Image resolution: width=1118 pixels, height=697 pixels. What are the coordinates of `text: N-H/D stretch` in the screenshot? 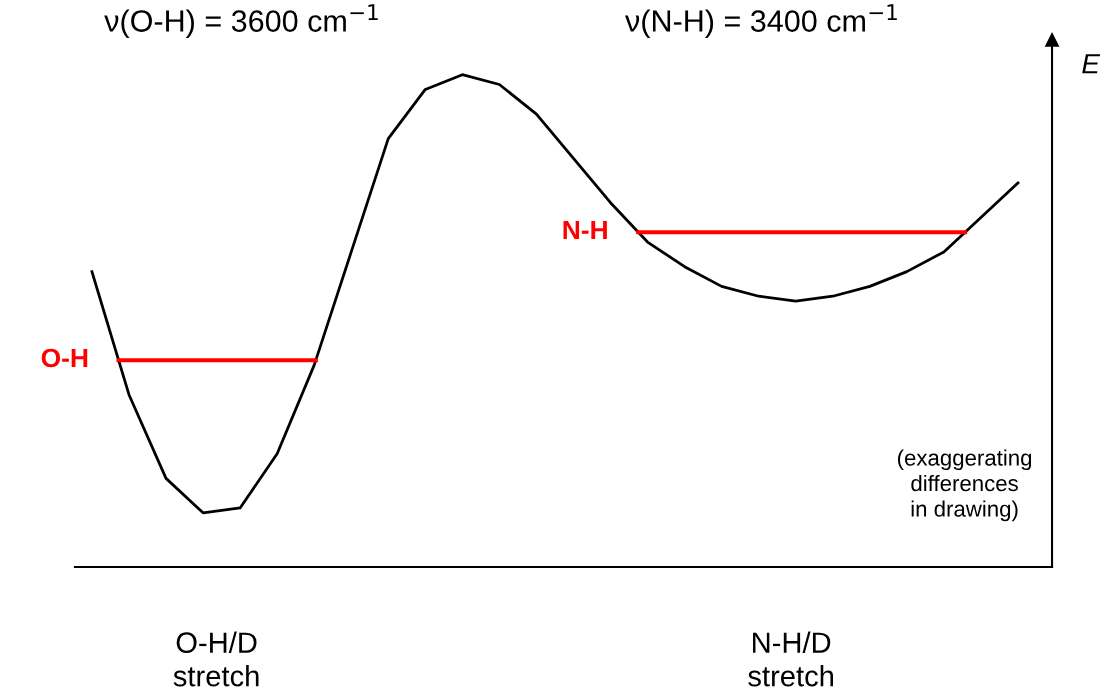 It's located at (791, 659).